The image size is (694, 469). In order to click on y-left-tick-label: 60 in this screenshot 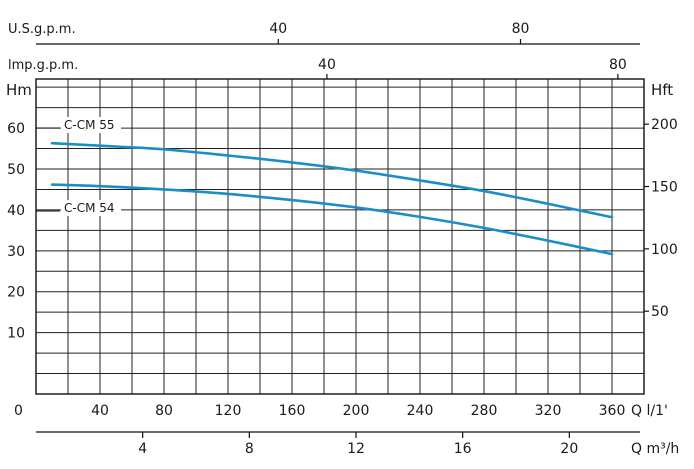, I will do `click(16, 129)`.